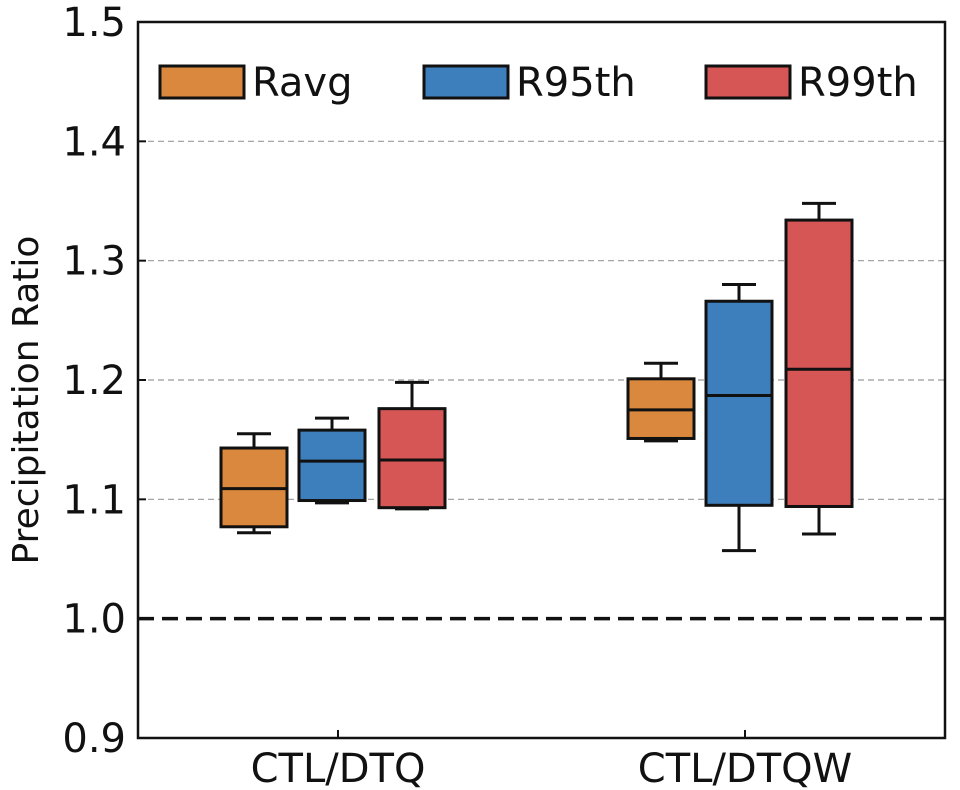  What do you see at coordinates (94, 620) in the screenshot?
I see `y-tick-label: 1.0` at bounding box center [94, 620].